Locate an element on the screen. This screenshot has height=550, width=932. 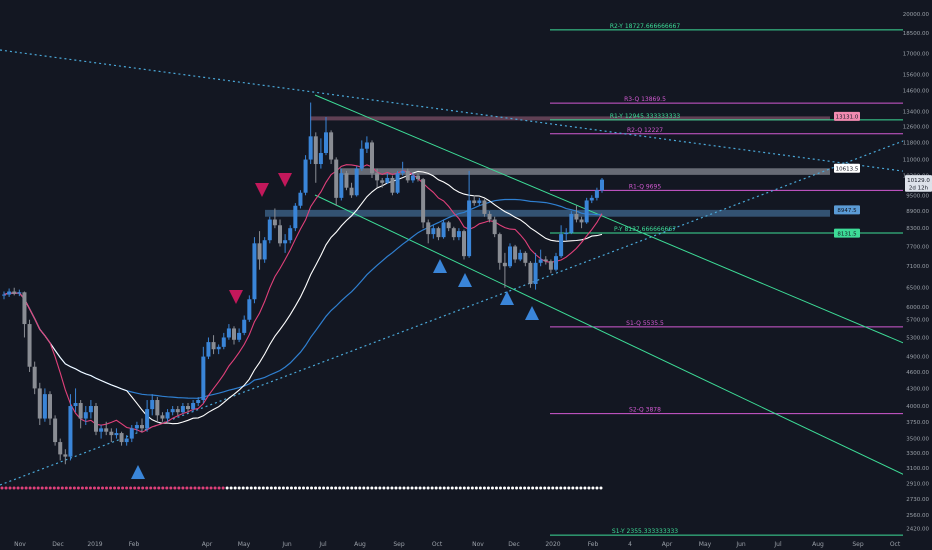
price-tick-25: 3300.00 is located at coordinates (917, 454).